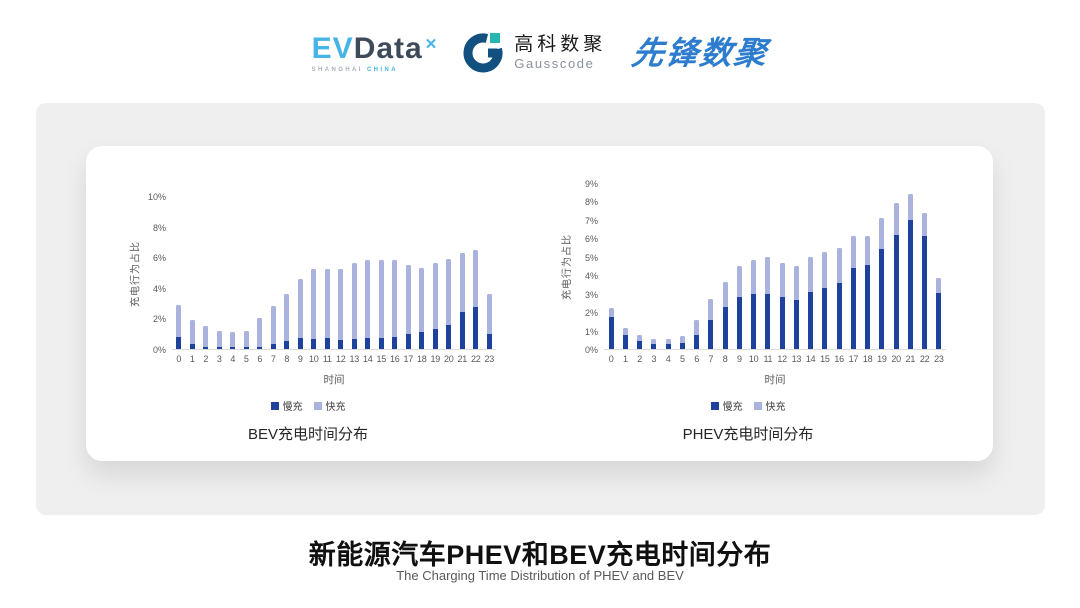  I want to click on gausscode-logo: 高科数聚 Gausscode, so click(533, 53).